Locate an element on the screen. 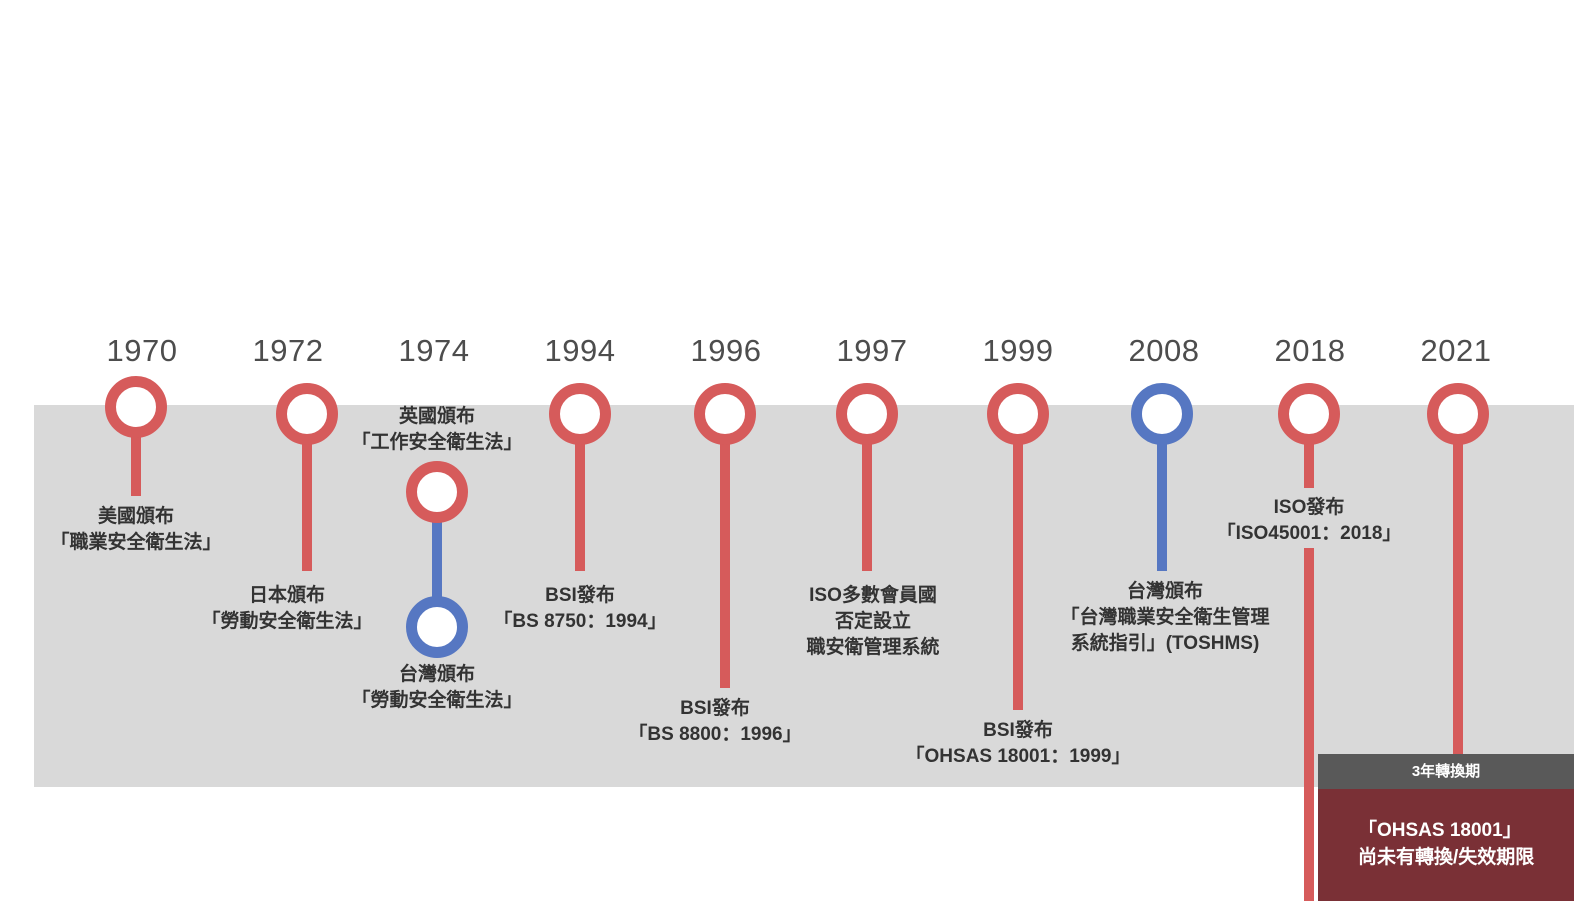 Image resolution: width=1574 pixels, height=901 pixels. event-1999: BSI發布 「OHSAS 18001：1999」 is located at coordinates (1018, 744).